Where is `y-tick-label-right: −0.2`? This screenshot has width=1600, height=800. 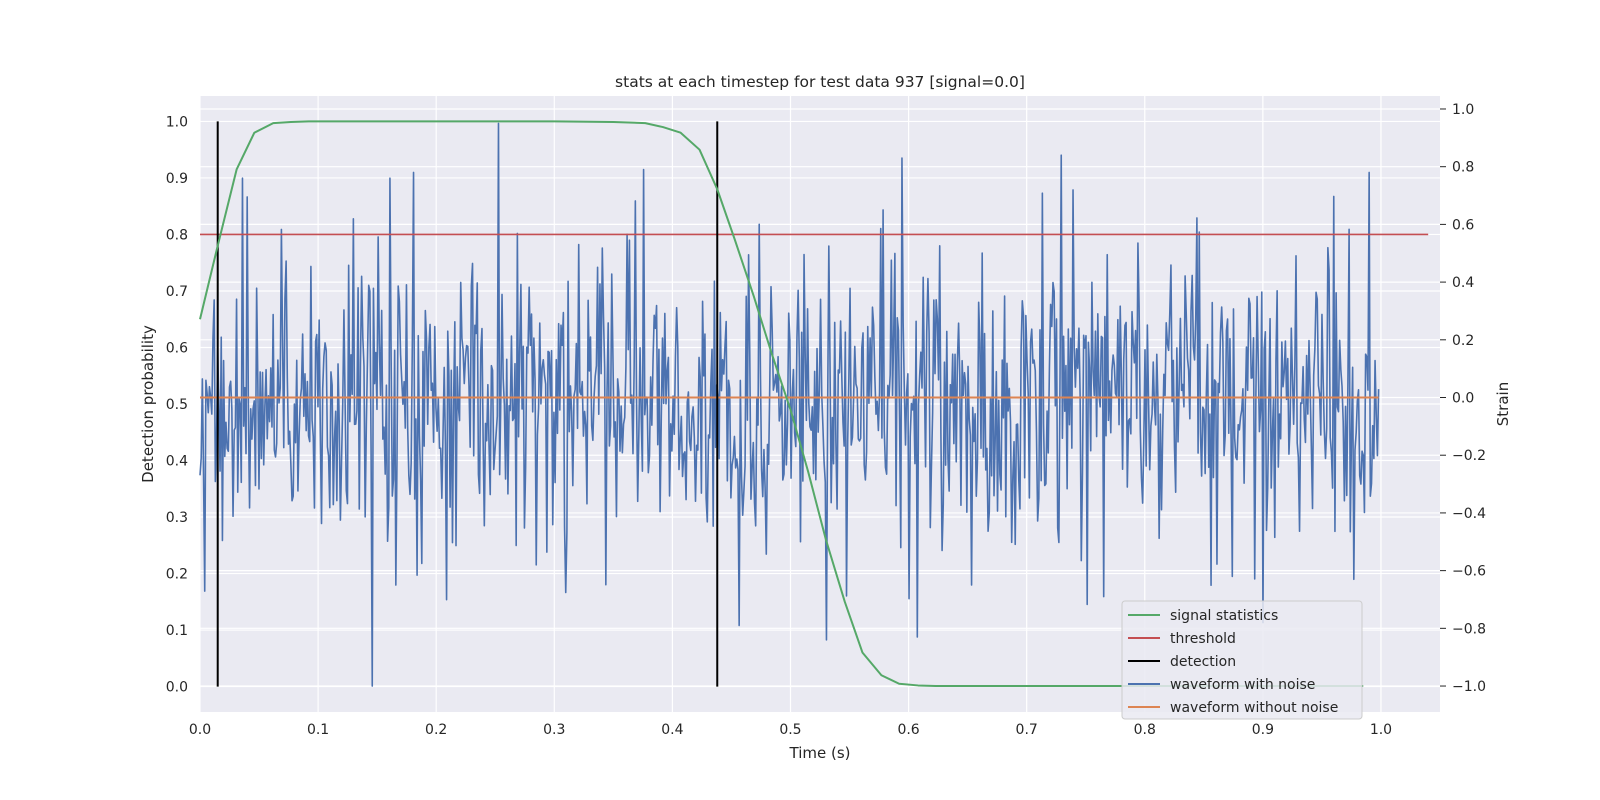 y-tick-label-right: −0.2 is located at coordinates (1469, 456).